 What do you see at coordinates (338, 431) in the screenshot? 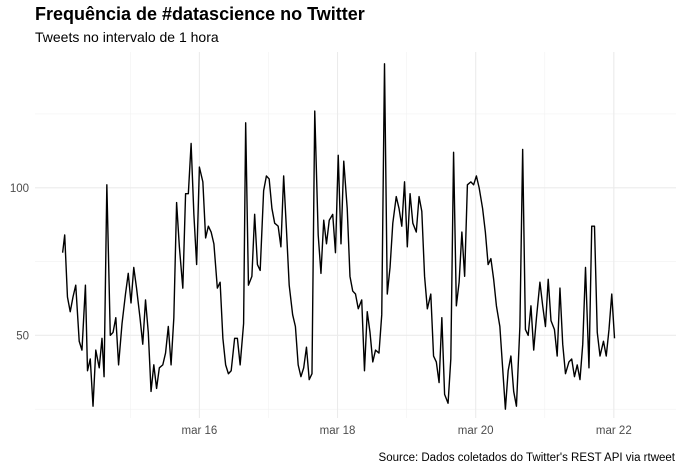
I see `x-tick-label: mar 18` at bounding box center [338, 431].